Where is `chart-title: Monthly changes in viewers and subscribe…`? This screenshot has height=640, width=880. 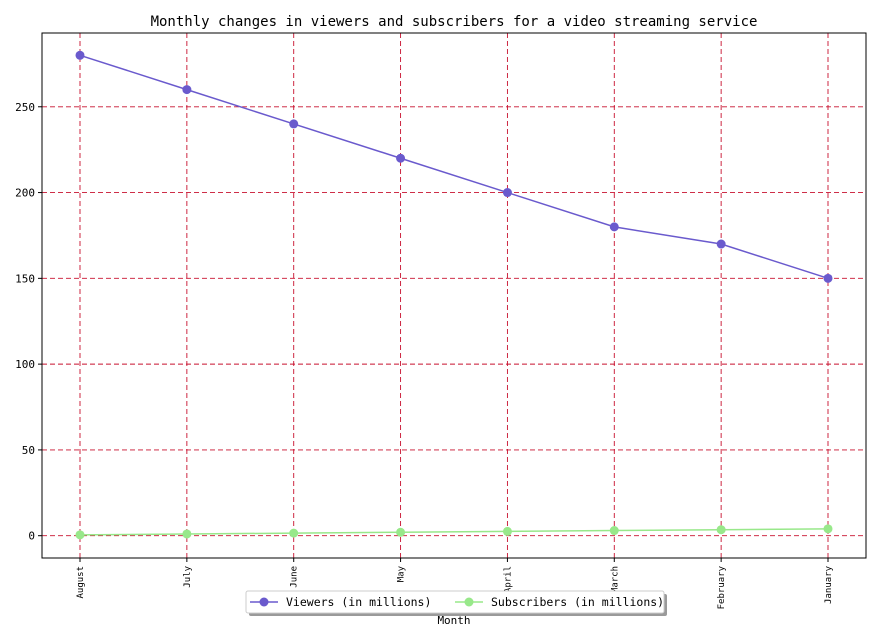
chart-title: Monthly changes in viewers and subscribe… is located at coordinates (454, 22).